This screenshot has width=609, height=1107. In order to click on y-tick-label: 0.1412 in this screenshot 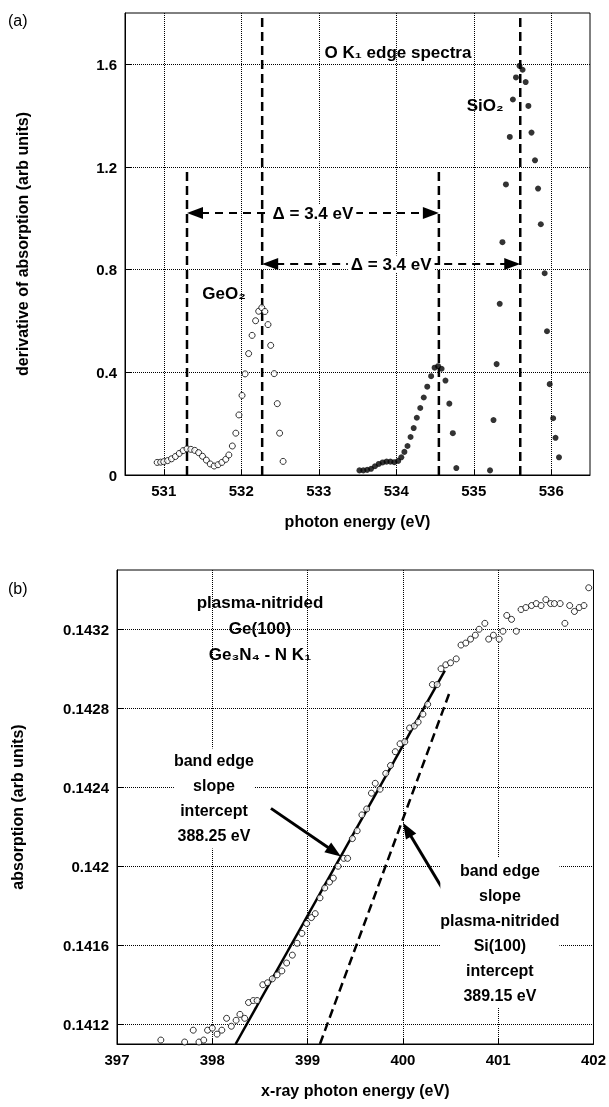, I will do `click(86, 1024)`.